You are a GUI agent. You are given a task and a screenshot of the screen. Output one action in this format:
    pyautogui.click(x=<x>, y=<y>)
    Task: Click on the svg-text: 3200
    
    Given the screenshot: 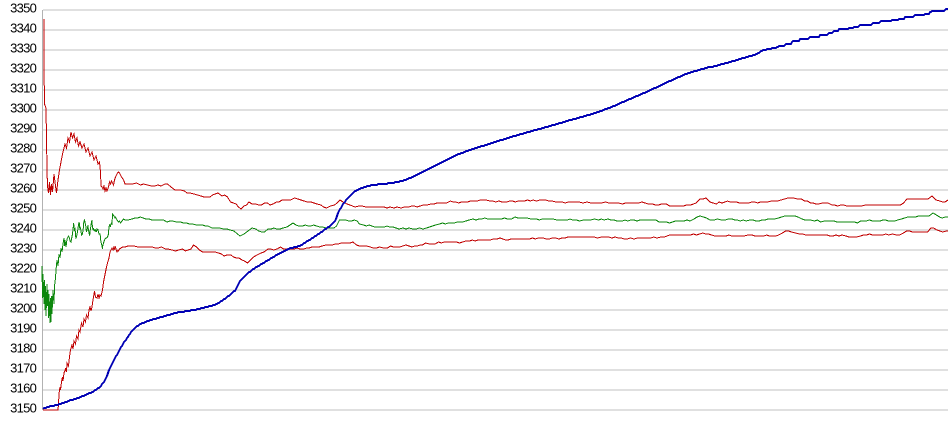 What is the action you would take?
    pyautogui.click(x=23, y=308)
    